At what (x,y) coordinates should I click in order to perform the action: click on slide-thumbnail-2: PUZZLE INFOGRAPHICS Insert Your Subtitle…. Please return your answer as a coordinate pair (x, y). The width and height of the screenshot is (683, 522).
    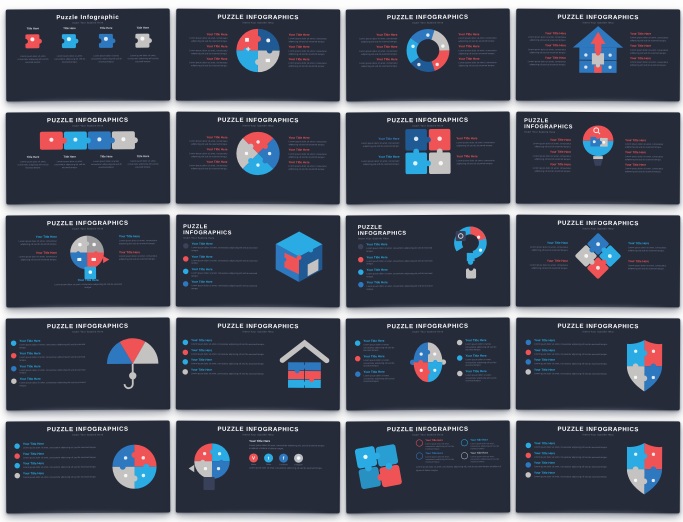
    Looking at the image, I should click on (258, 55).